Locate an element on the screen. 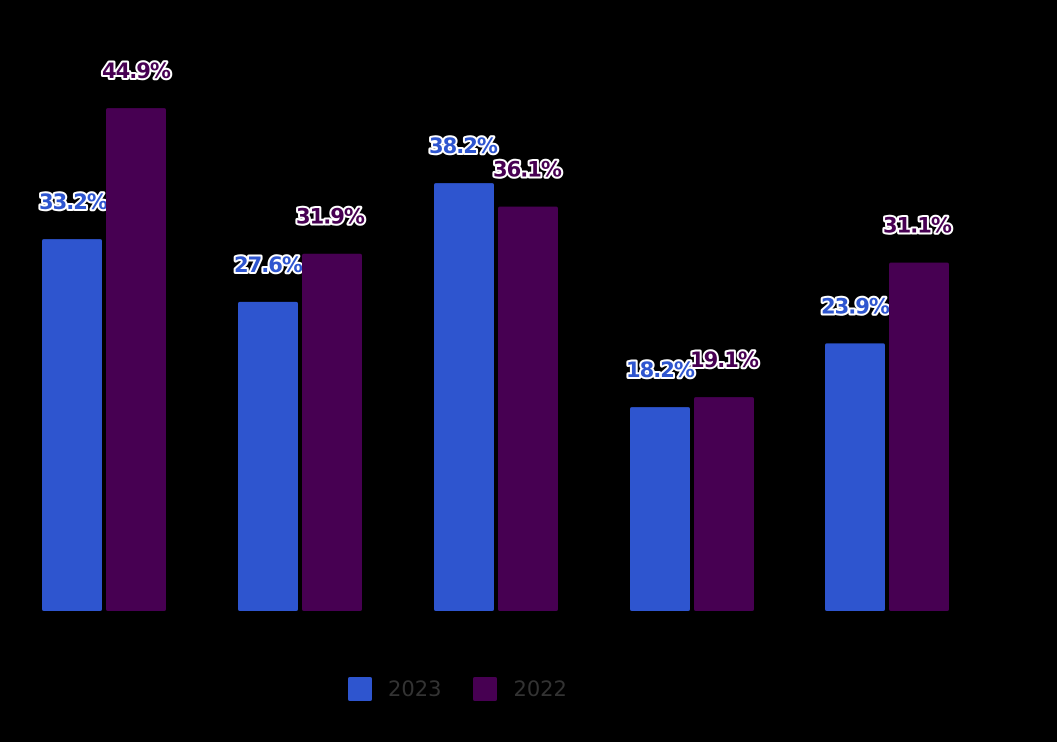 The height and width of the screenshot is (742, 1057). legend-item-2023: 2023 is located at coordinates (394, 689).